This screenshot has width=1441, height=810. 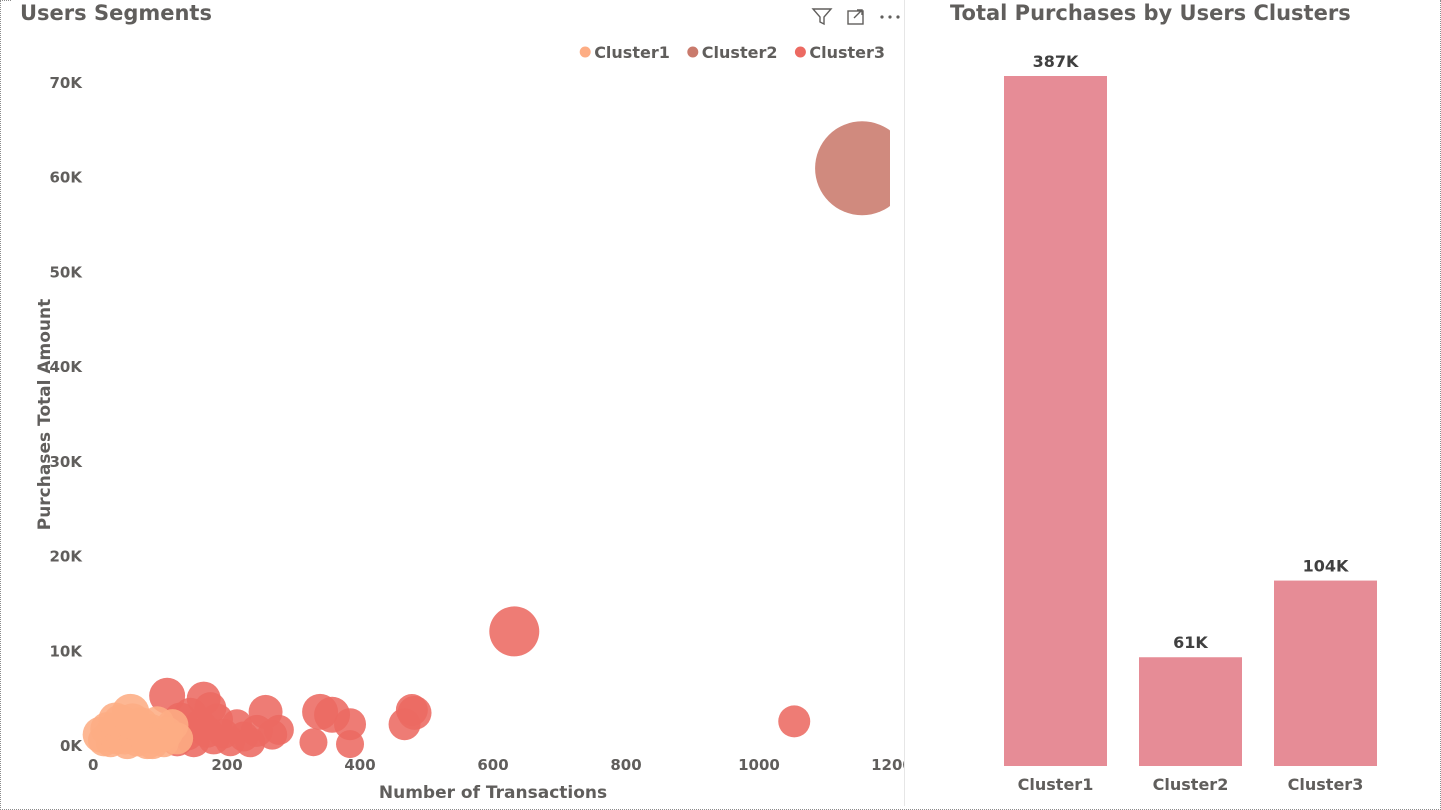 I want to click on bar-title: Total Purchases by Users Clusters, so click(x=1150, y=13).